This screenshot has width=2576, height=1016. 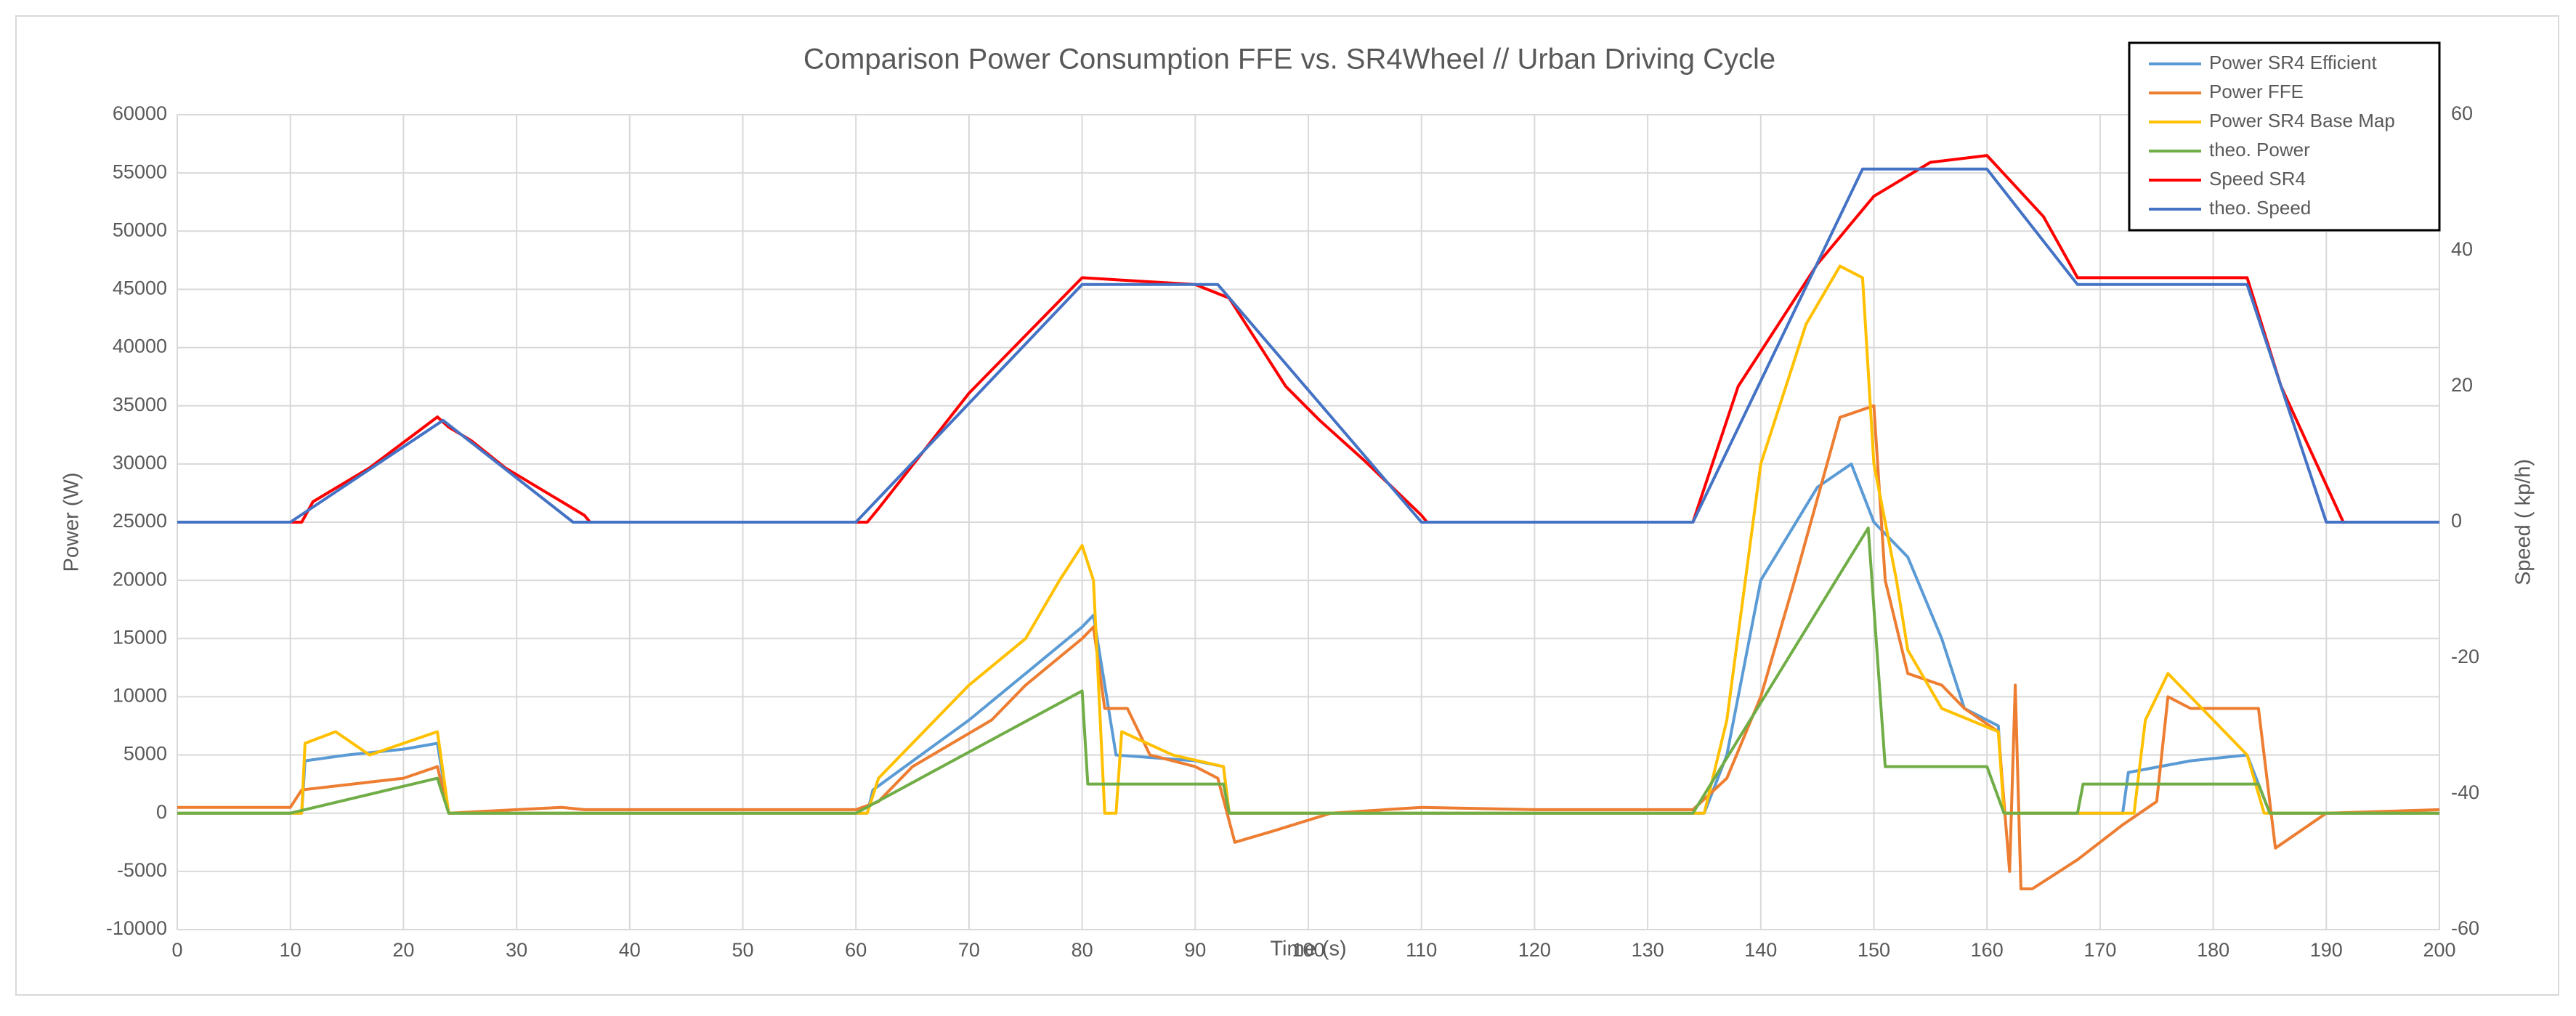 I want to click on legend-label: theo. Speed, so click(x=2260, y=208).